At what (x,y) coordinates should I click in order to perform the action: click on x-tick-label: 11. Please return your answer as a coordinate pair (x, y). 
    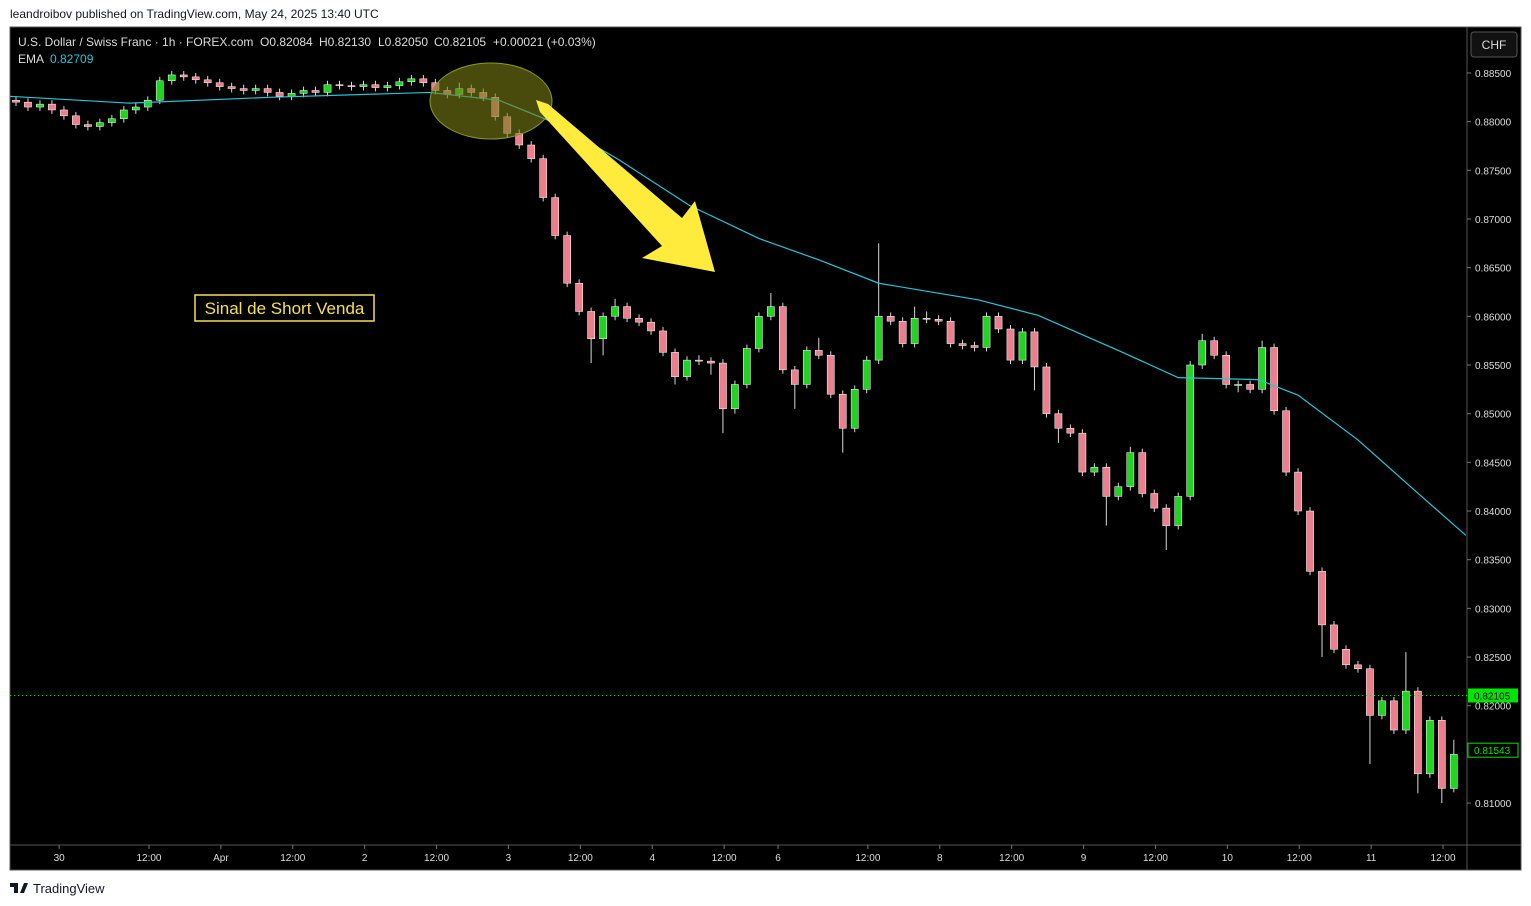
    Looking at the image, I should click on (1371, 858).